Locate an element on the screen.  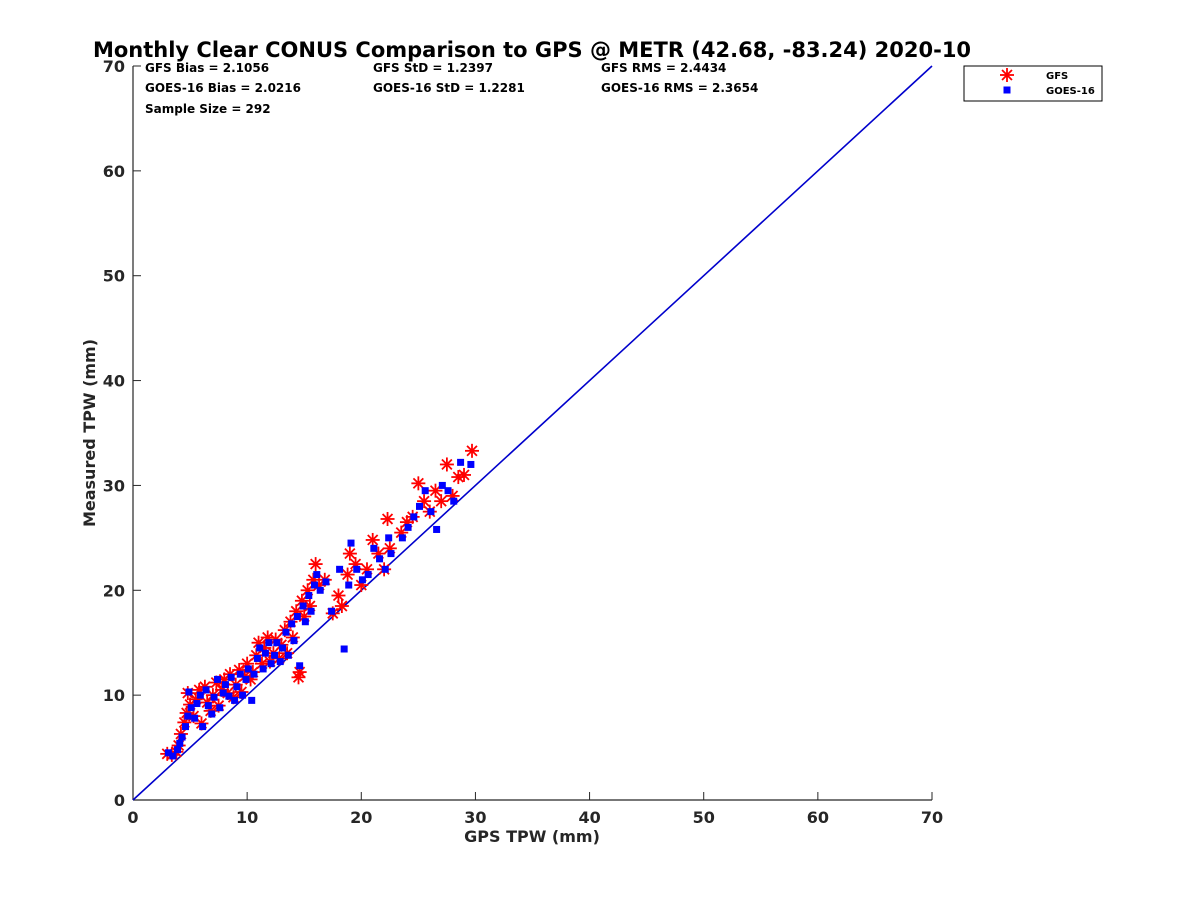
x-tick-label: 10 is located at coordinates (247, 817).